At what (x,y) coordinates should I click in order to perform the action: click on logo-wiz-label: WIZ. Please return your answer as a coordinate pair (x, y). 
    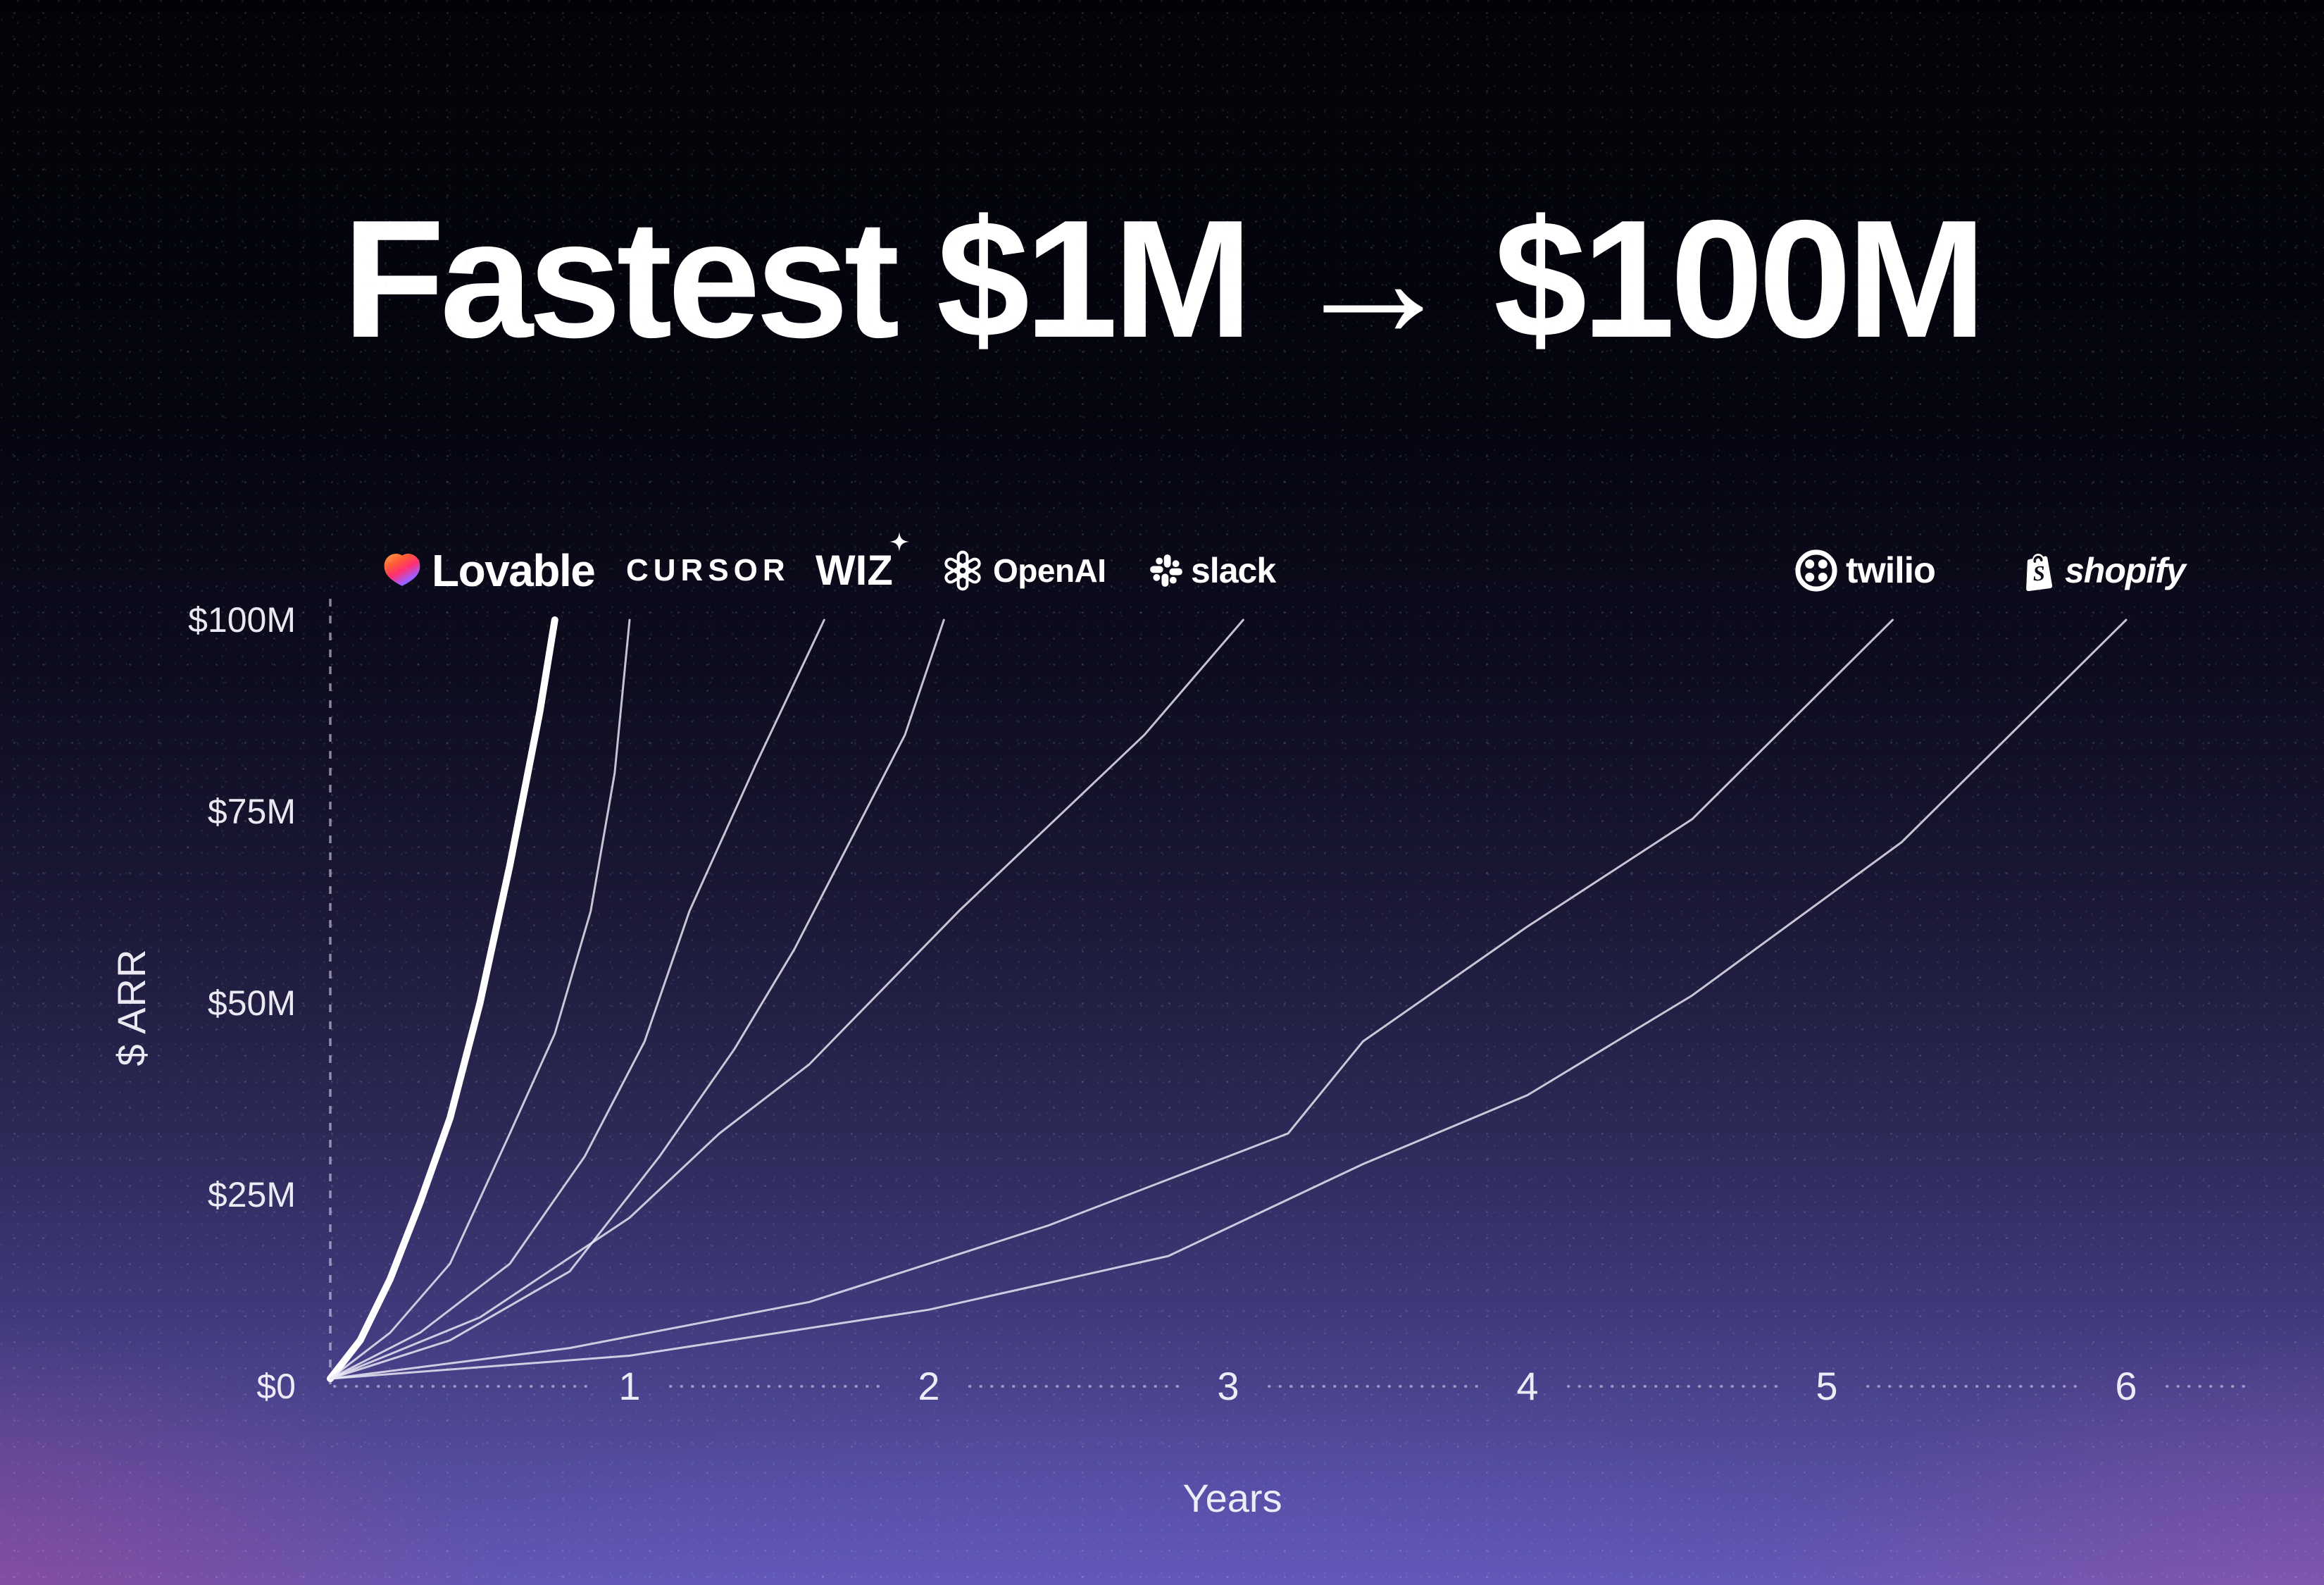
    Looking at the image, I should click on (854, 570).